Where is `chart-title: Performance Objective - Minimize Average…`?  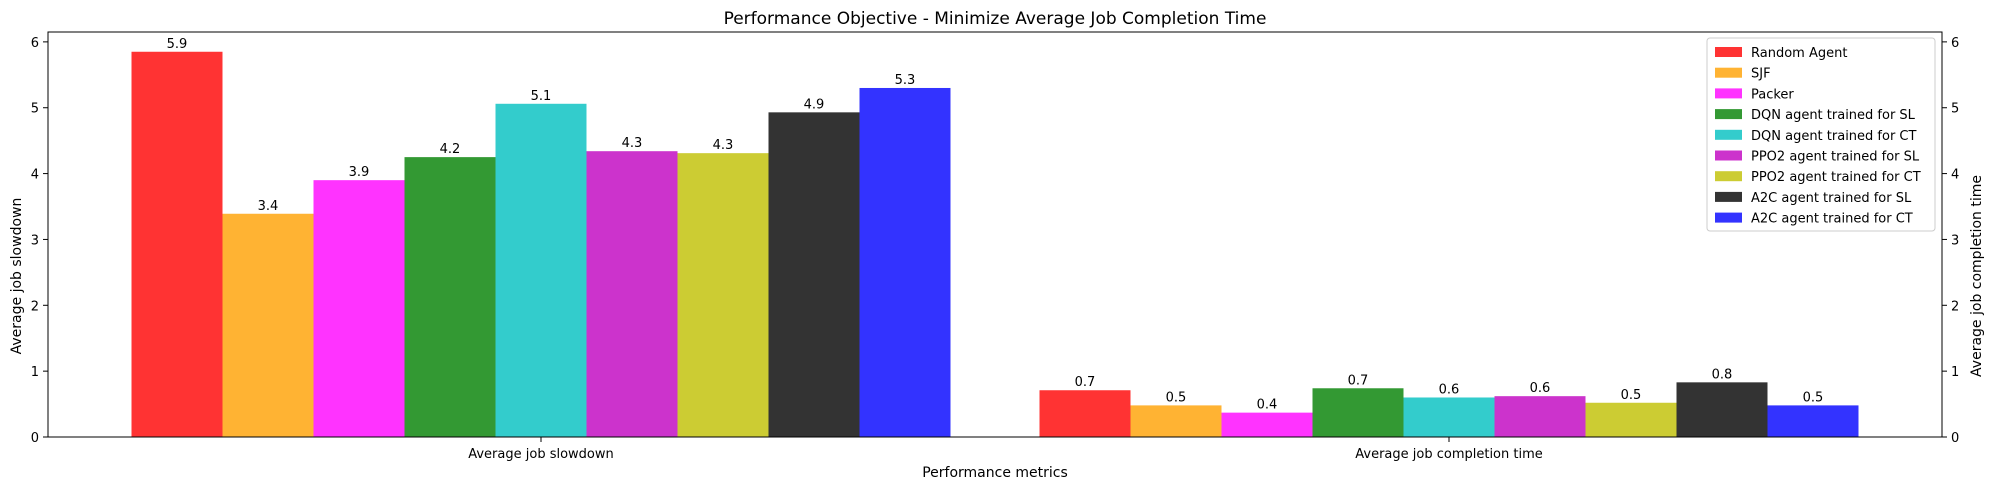
chart-title: Performance Objective - Minimize Average… is located at coordinates (995, 19).